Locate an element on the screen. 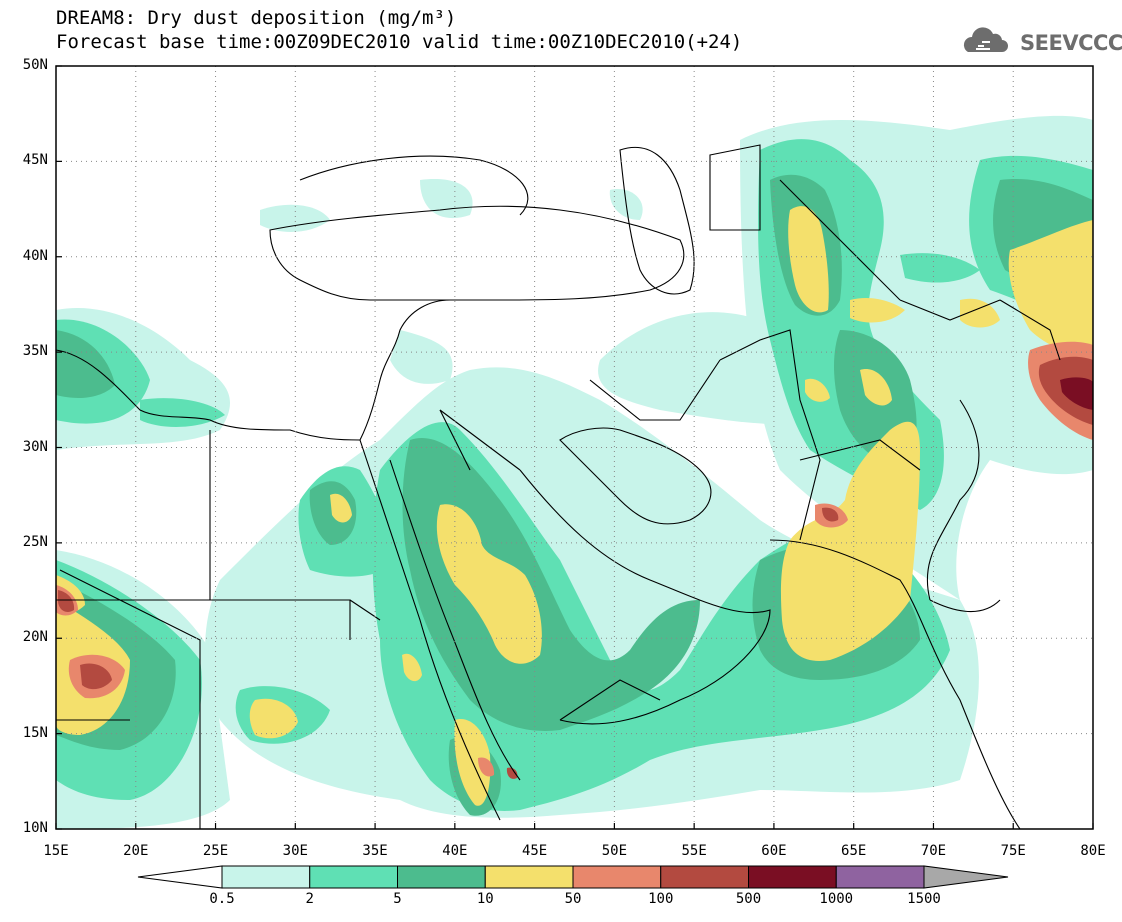 The image size is (1122, 922). colorbar-label: 50 is located at coordinates (573, 899).